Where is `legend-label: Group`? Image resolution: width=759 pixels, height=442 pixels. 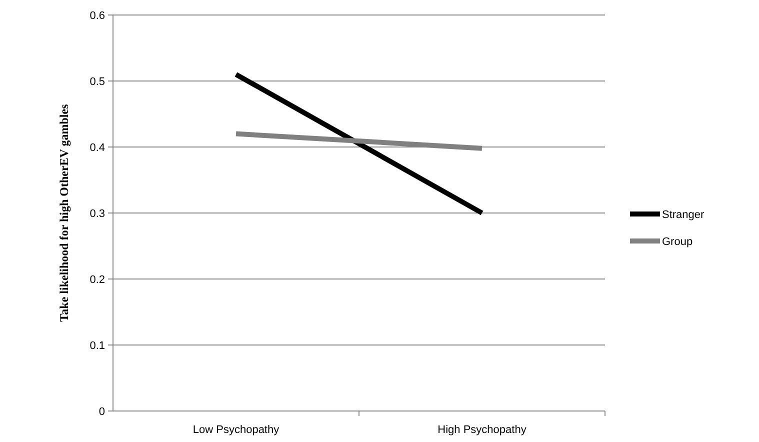
legend-label: Group is located at coordinates (677, 242).